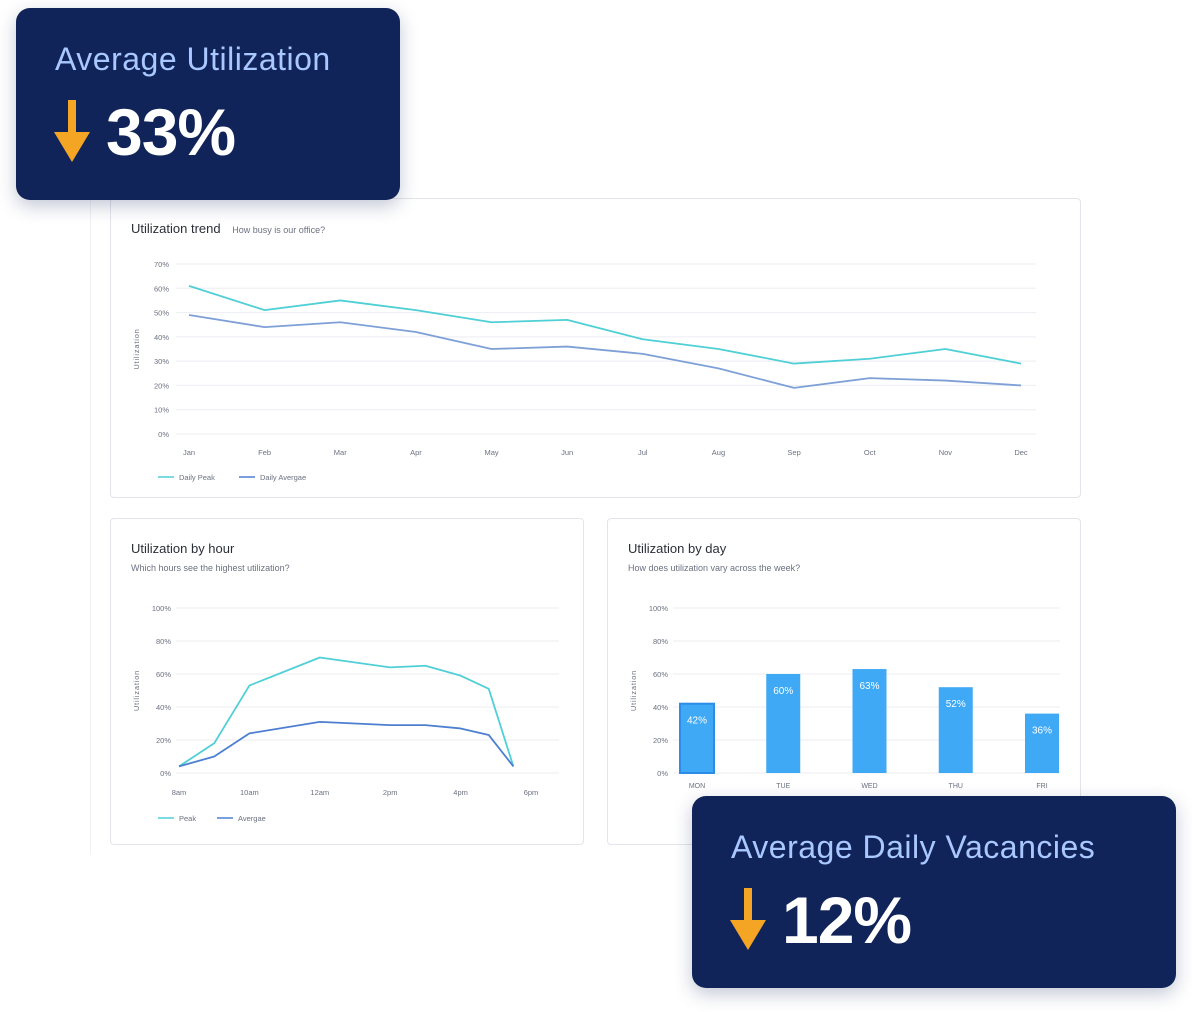 The height and width of the screenshot is (1012, 1192). Describe the element at coordinates (460, 792) in the screenshot. I see `x-tick-label: 4pm` at that location.